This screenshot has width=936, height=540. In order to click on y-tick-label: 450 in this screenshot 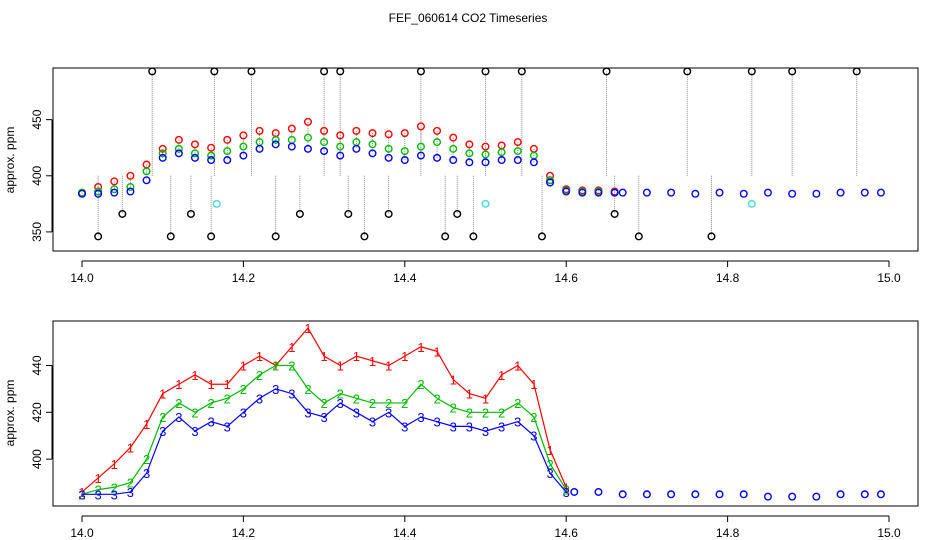, I will do `click(37, 119)`.